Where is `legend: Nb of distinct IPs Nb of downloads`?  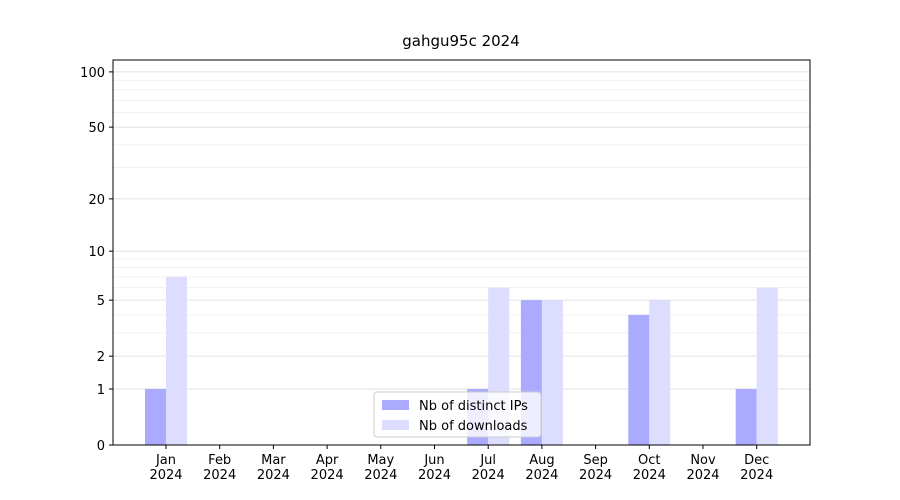
legend: Nb of distinct IPs Nb of downloads is located at coordinates (457, 414).